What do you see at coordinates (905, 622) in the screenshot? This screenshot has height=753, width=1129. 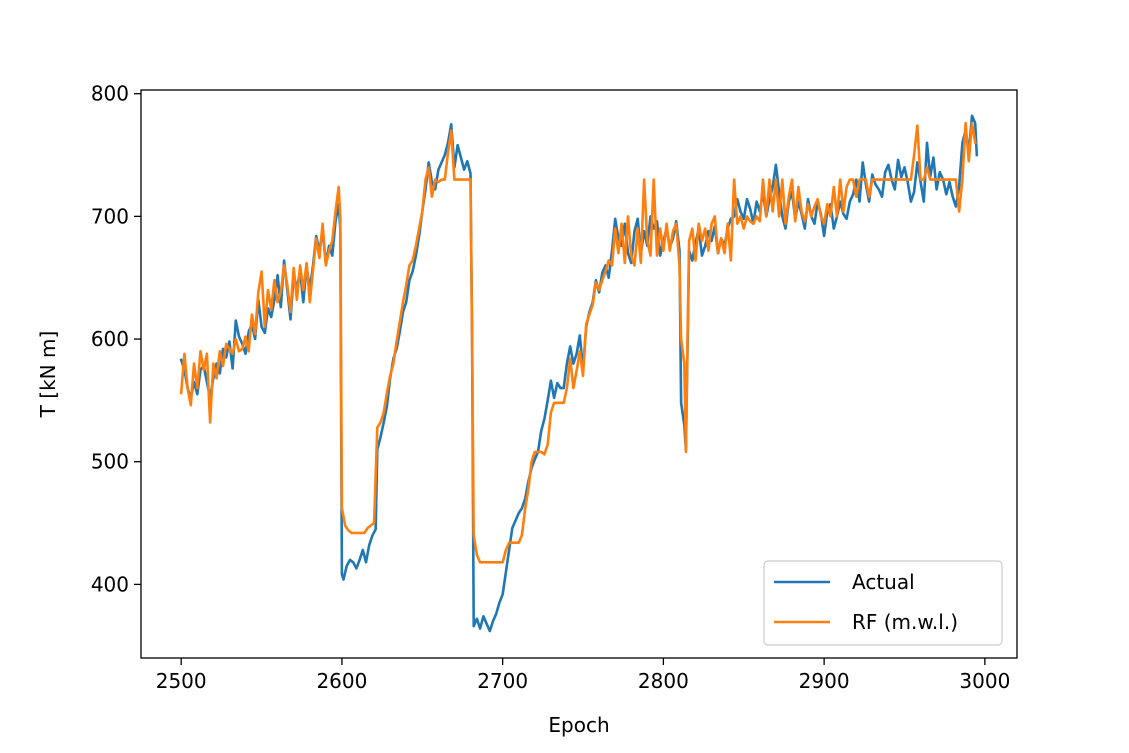 I see `legend-label-rf: RF (m.w.l.)` at bounding box center [905, 622].